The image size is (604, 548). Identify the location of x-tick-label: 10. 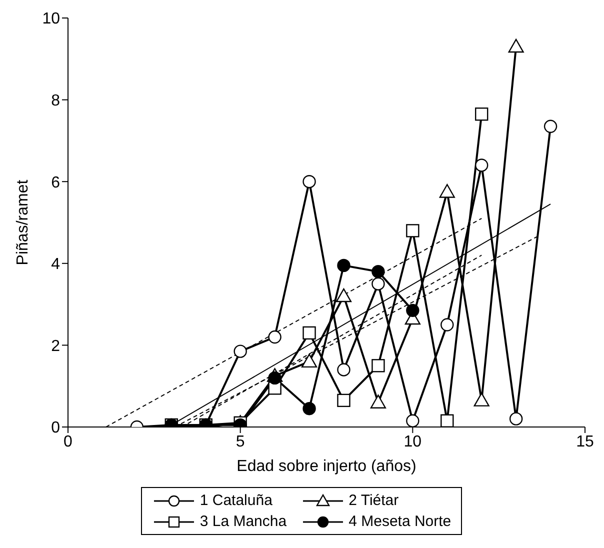
(413, 441).